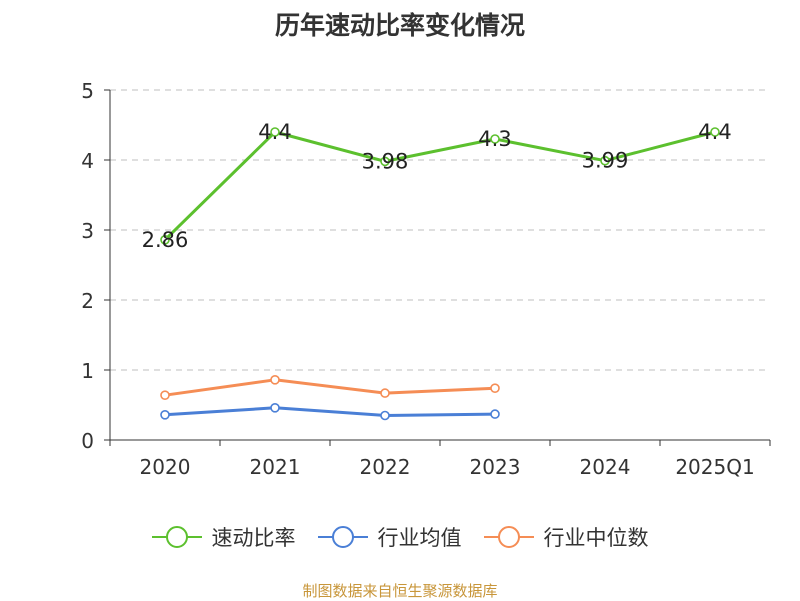 Image resolution: width=800 pixels, height=601 pixels. Describe the element at coordinates (596, 538) in the screenshot. I see `legend-label: 行业中位数` at that location.